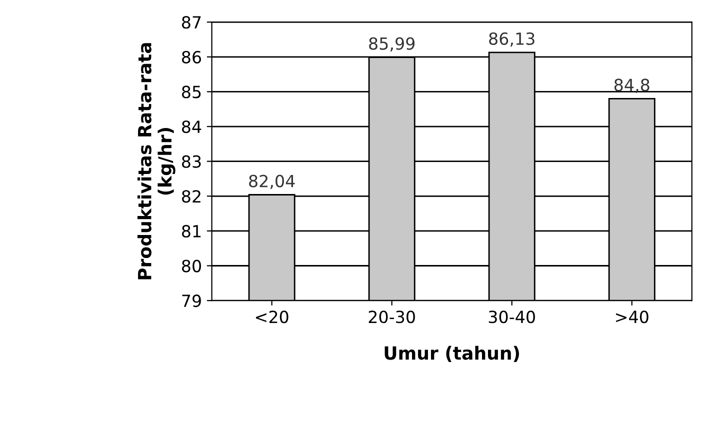  Describe the element at coordinates (191, 22) in the screenshot. I see `y-tick-label: 87` at that location.